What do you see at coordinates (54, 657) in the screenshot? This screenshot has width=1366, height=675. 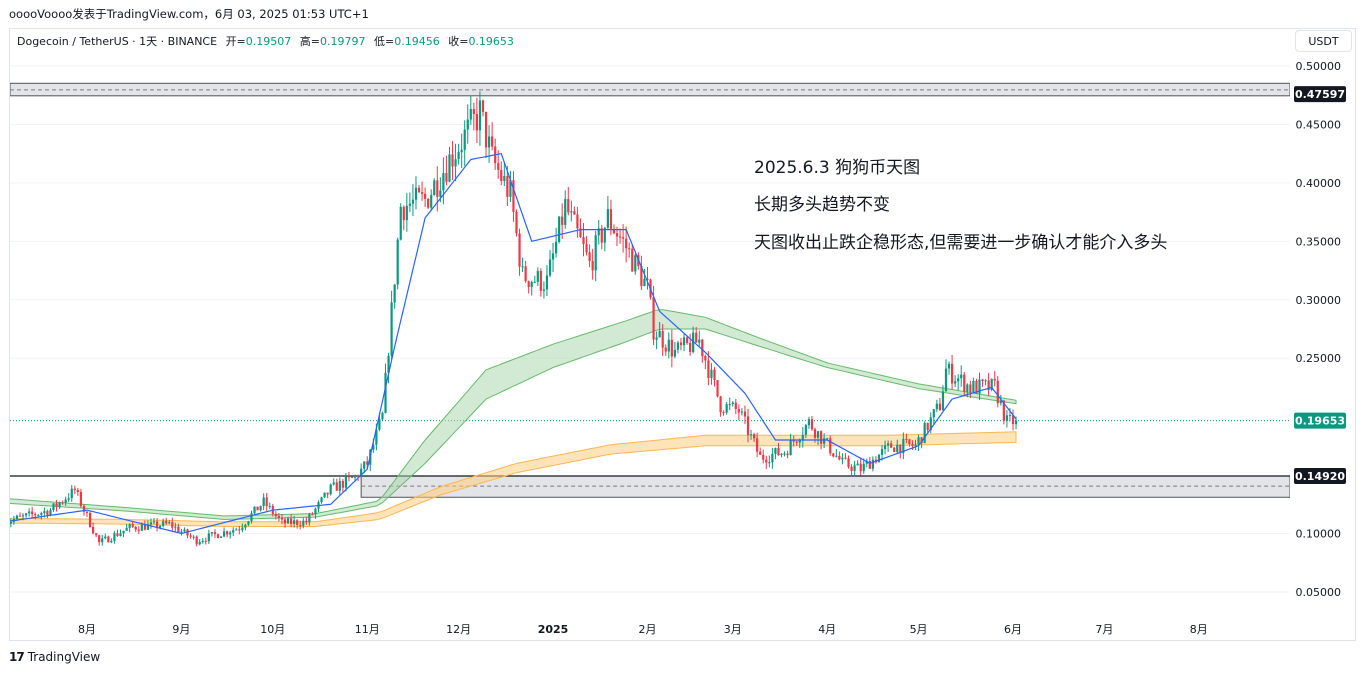 I see `tradingview-logo: 17 TradingView` at bounding box center [54, 657].